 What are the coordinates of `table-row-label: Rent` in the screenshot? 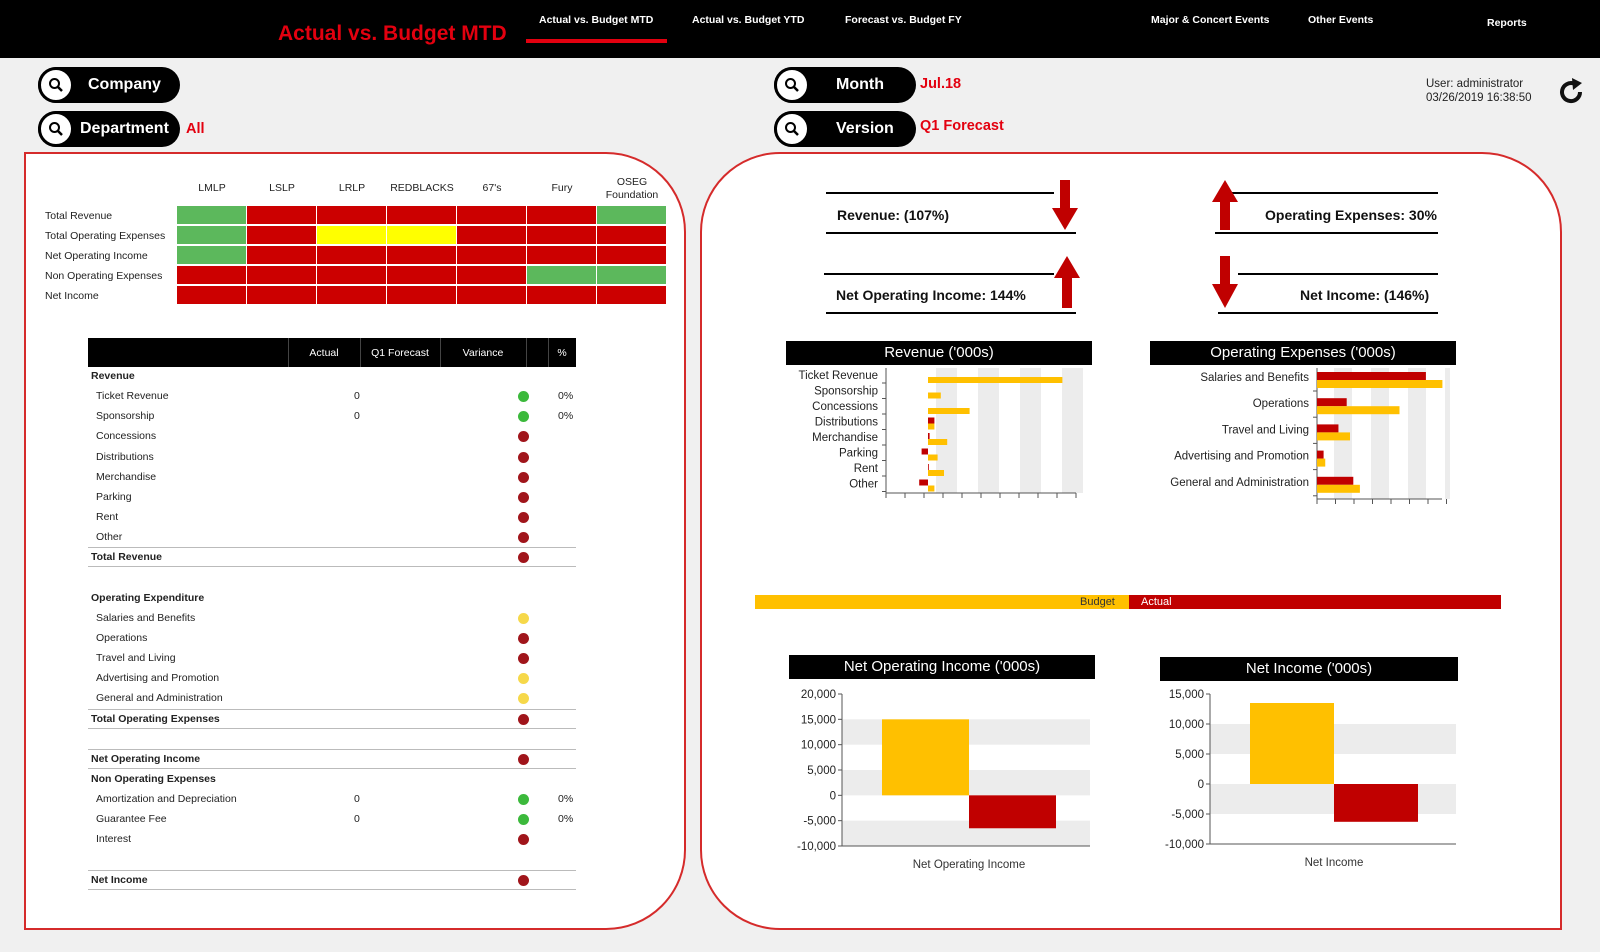 It's located at (107, 517).